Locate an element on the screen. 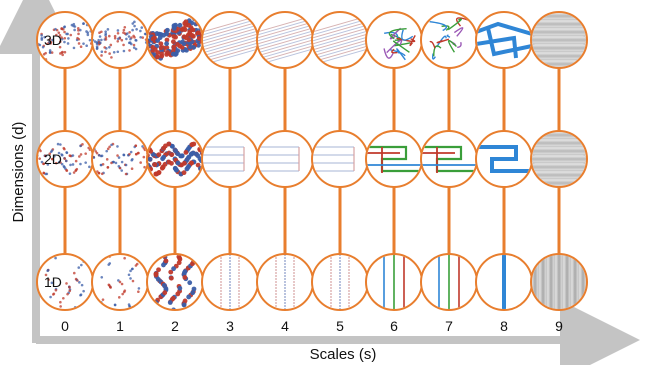 This screenshot has width=647, height=365. cell-ring is located at coordinates (559, 282).